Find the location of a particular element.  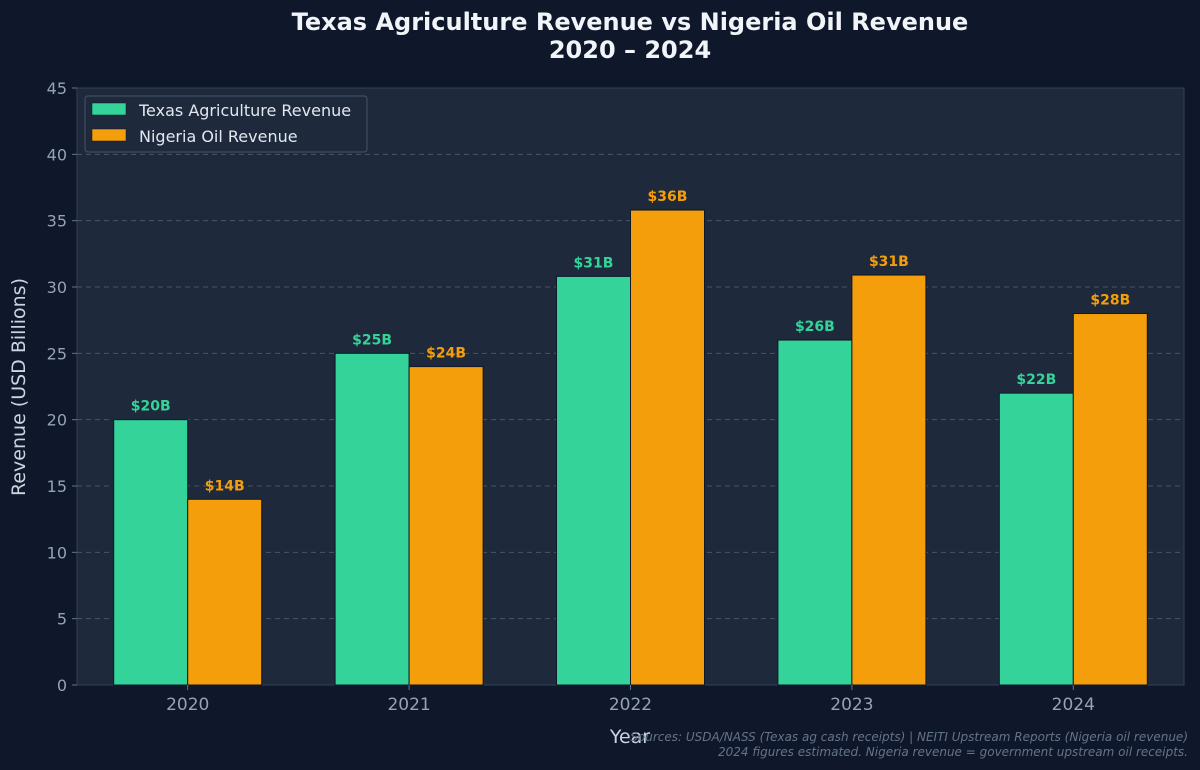

legend-swatch-nigeria is located at coordinates (109, 135).